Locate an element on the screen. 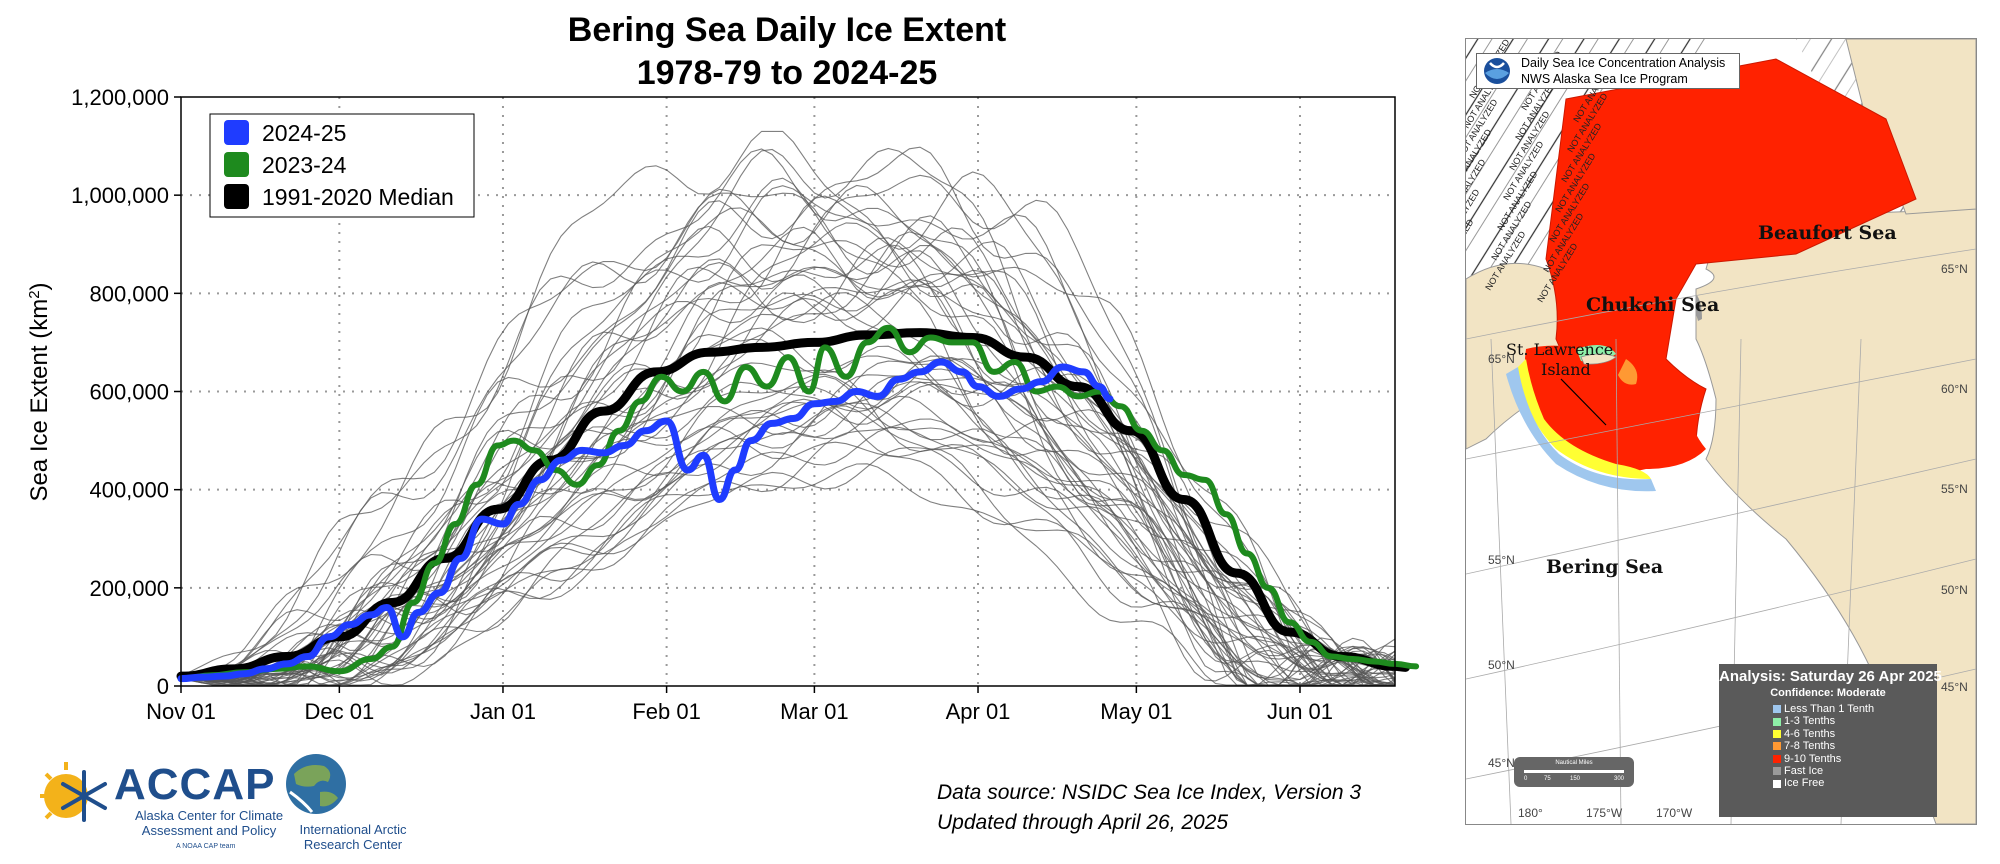 Image resolution: width=2000 pixels, height=864 pixels. y-tick-label: 1,000,000 is located at coordinates (120, 195).